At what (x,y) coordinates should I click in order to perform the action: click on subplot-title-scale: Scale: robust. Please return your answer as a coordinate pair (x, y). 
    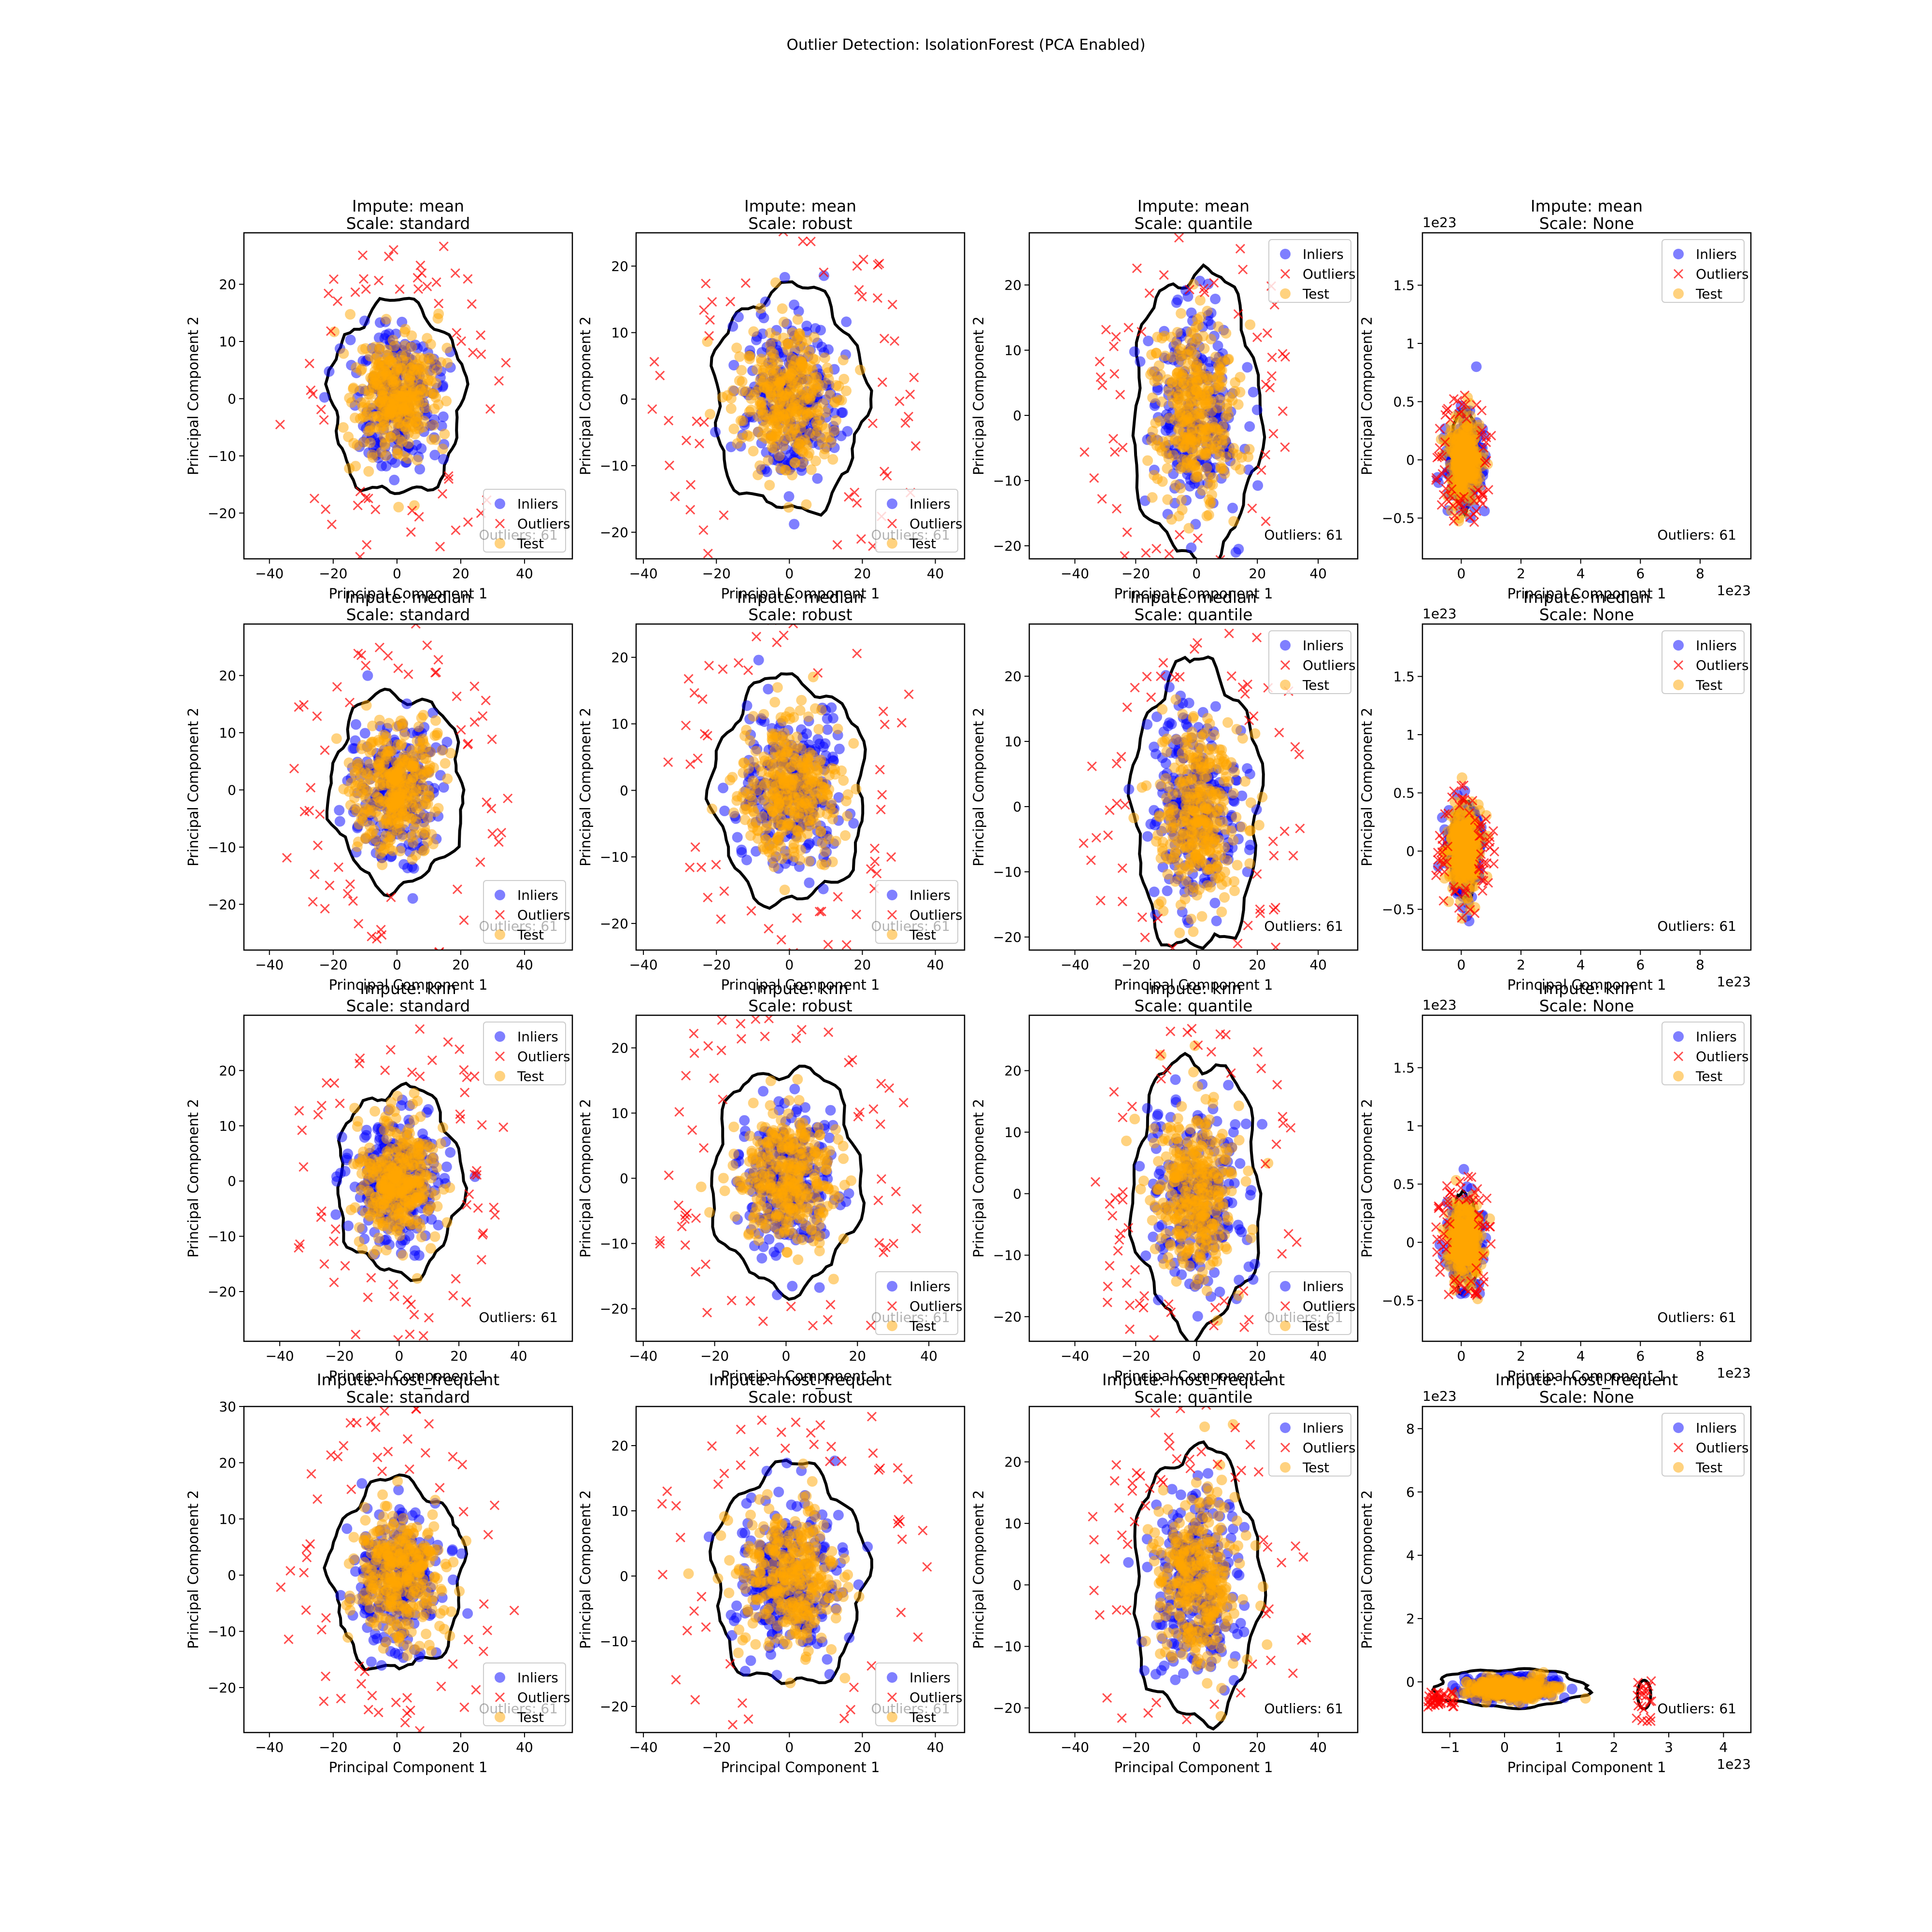
    Looking at the image, I should click on (800, 223).